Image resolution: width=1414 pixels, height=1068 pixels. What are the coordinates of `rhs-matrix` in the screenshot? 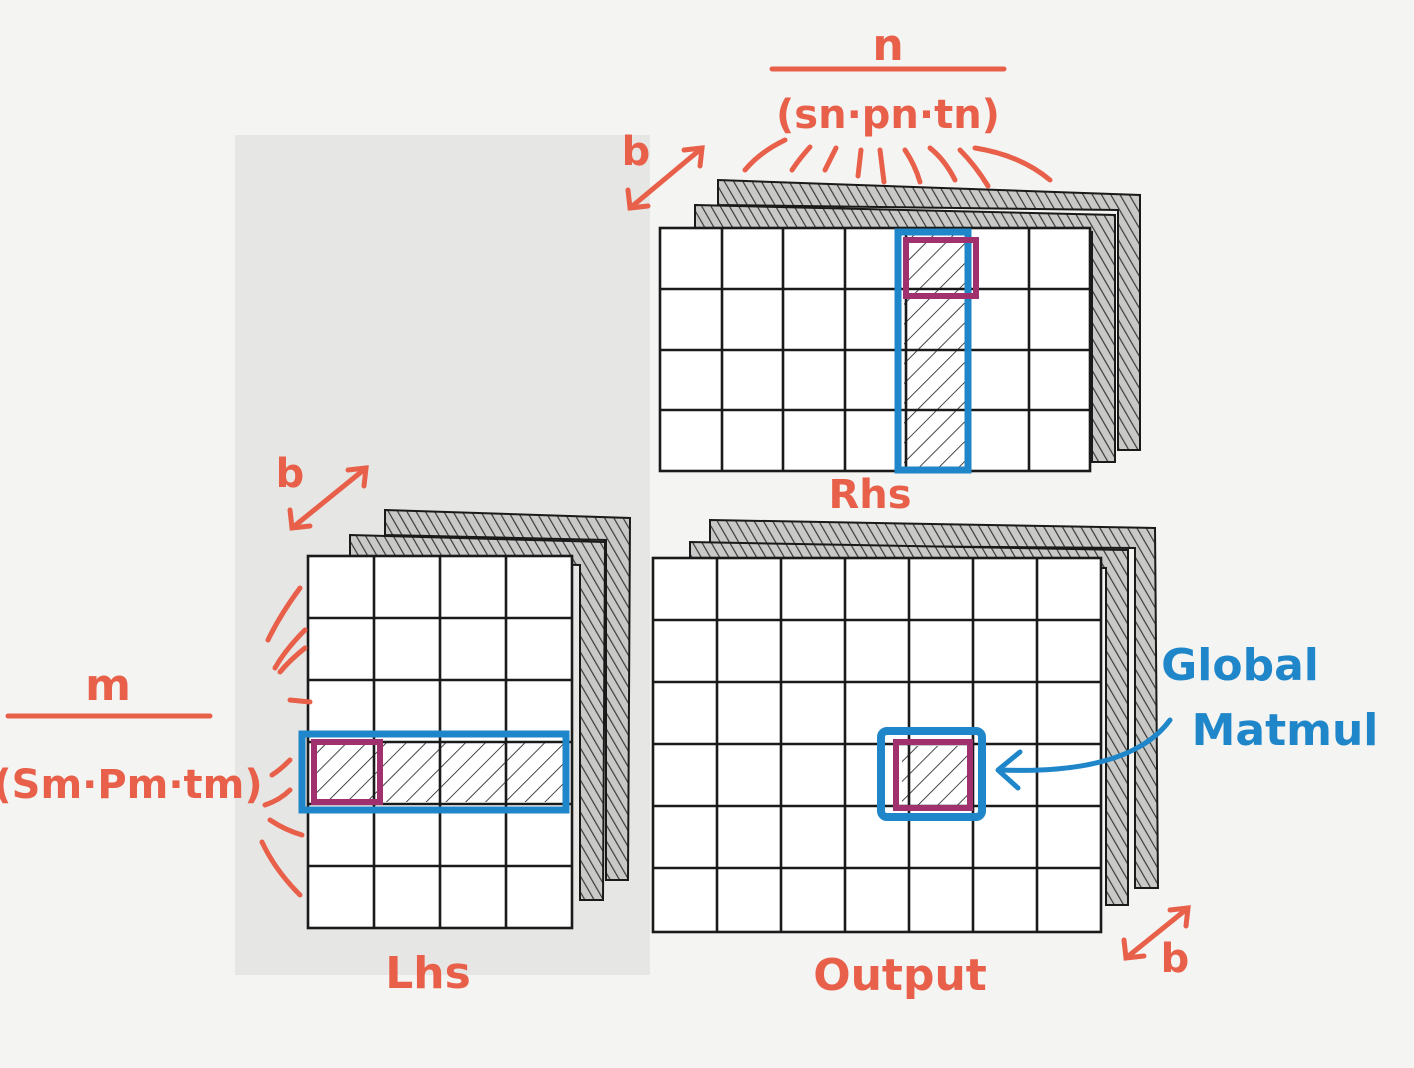 It's located at (899, 326).